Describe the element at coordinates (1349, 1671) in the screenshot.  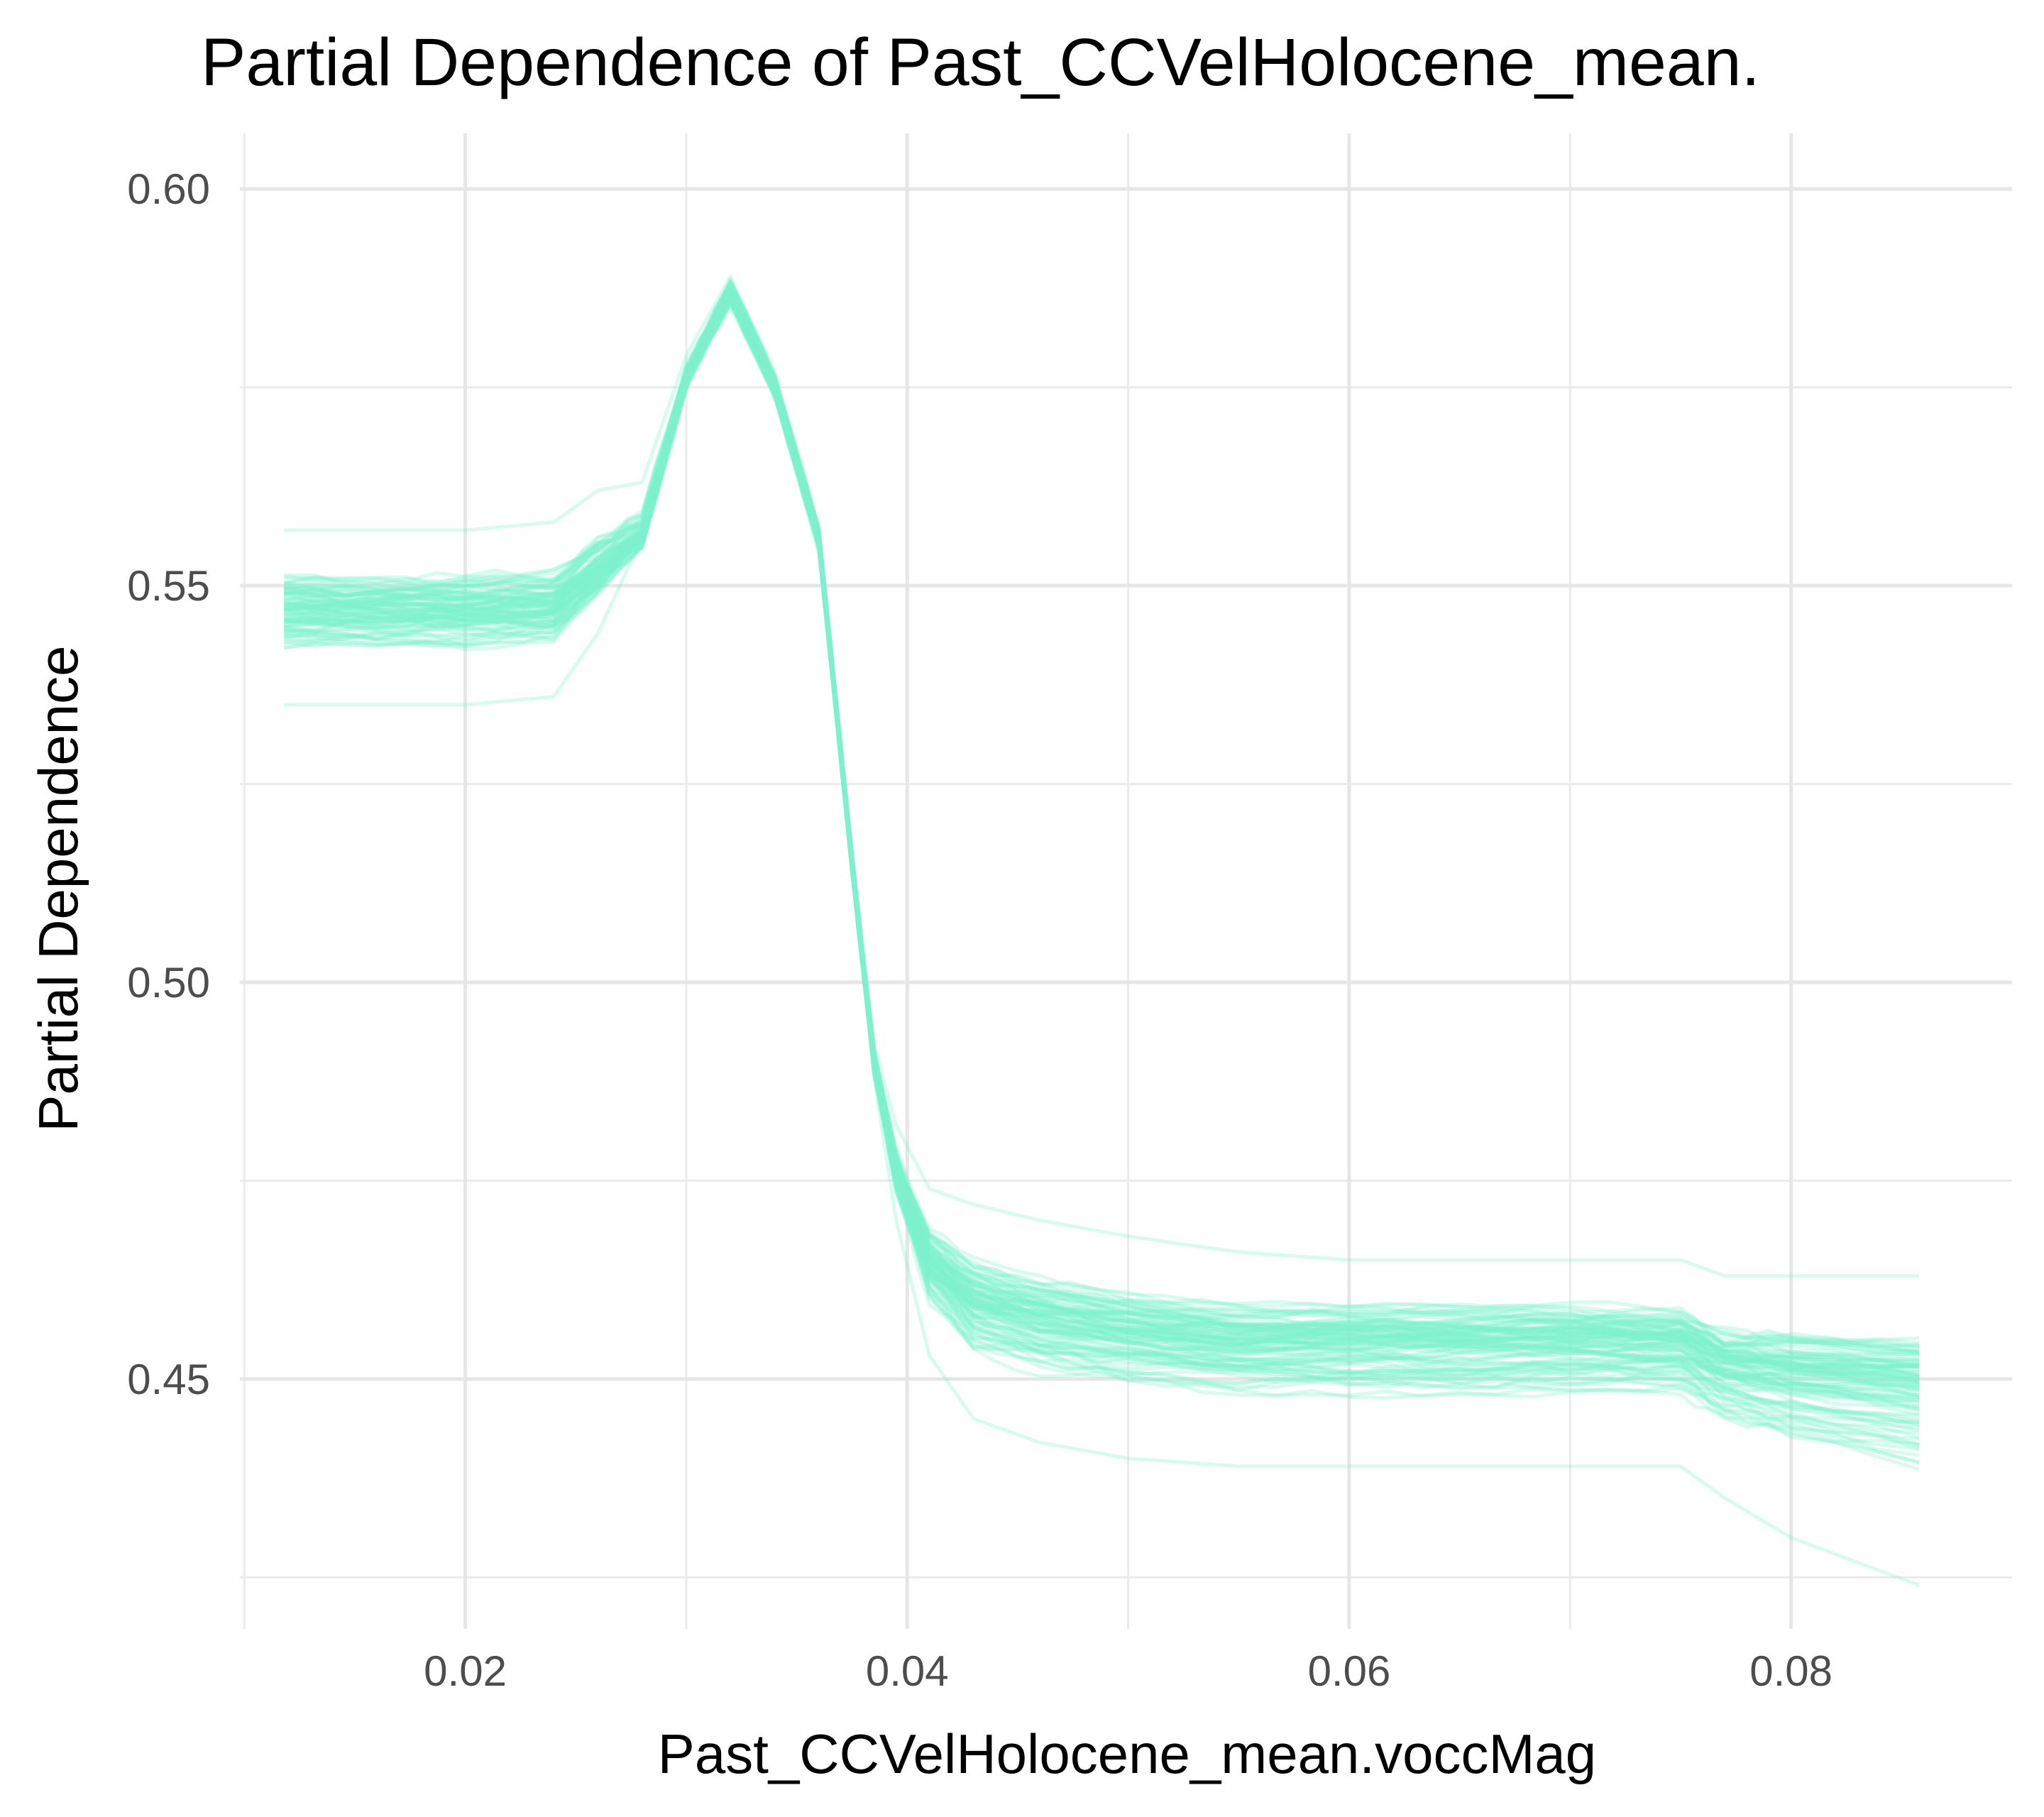
I see `x-tick-label: 0.06` at that location.